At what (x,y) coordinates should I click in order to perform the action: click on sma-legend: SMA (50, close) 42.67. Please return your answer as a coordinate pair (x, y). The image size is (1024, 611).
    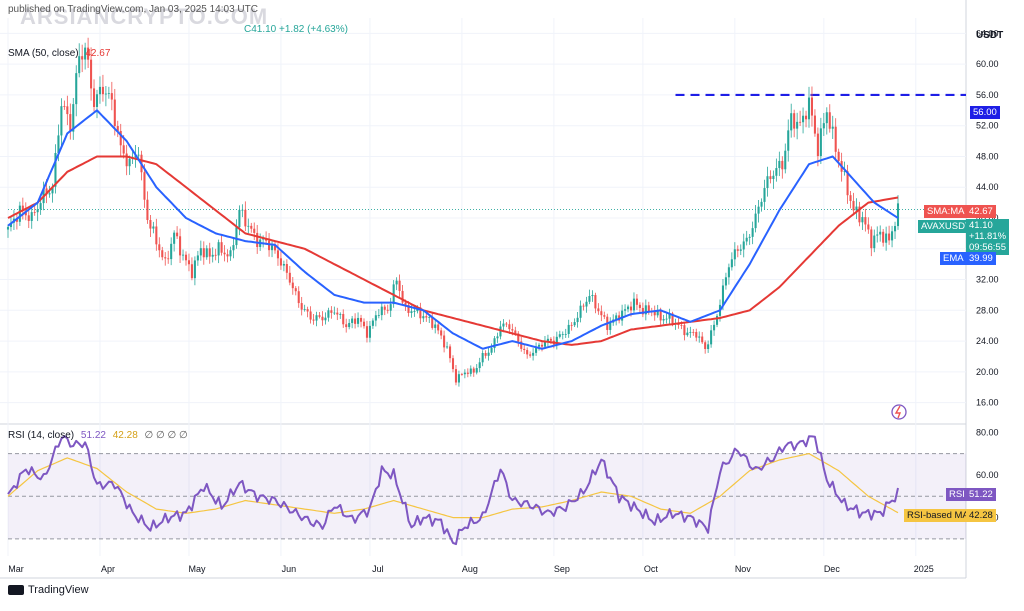
    Looking at the image, I should click on (59, 53).